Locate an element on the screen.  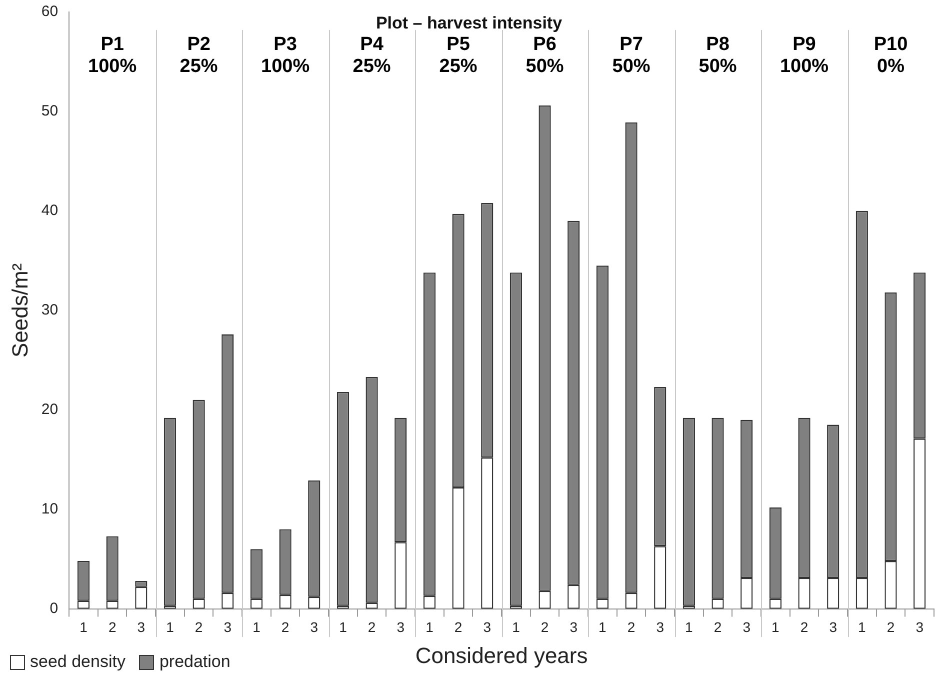
annotation: P8 50% is located at coordinates (717, 56).